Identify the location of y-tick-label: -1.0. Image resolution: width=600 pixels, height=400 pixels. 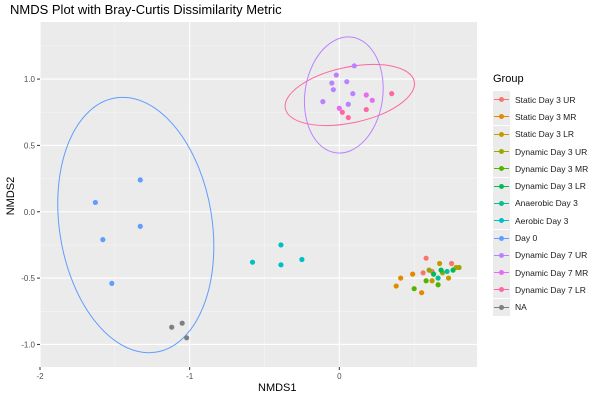
(28, 344).